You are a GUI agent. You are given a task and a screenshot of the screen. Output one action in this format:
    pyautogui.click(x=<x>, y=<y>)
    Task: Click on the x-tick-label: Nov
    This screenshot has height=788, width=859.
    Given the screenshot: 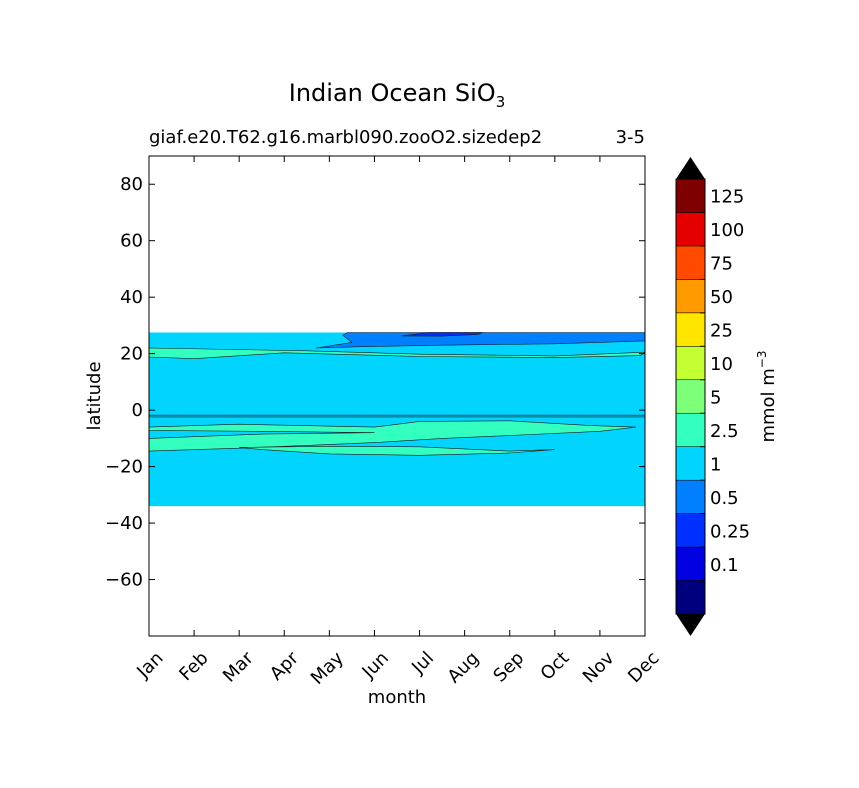 What is the action you would take?
    pyautogui.click(x=599, y=667)
    